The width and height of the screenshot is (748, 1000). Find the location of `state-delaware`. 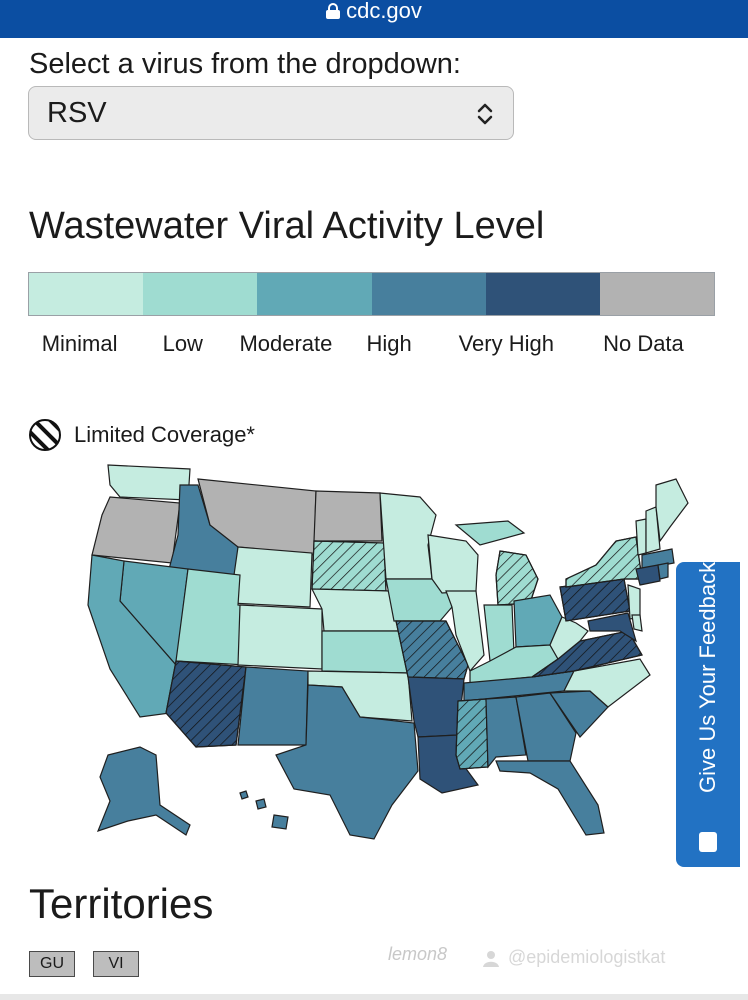

state-delaware is located at coordinates (637, 623).